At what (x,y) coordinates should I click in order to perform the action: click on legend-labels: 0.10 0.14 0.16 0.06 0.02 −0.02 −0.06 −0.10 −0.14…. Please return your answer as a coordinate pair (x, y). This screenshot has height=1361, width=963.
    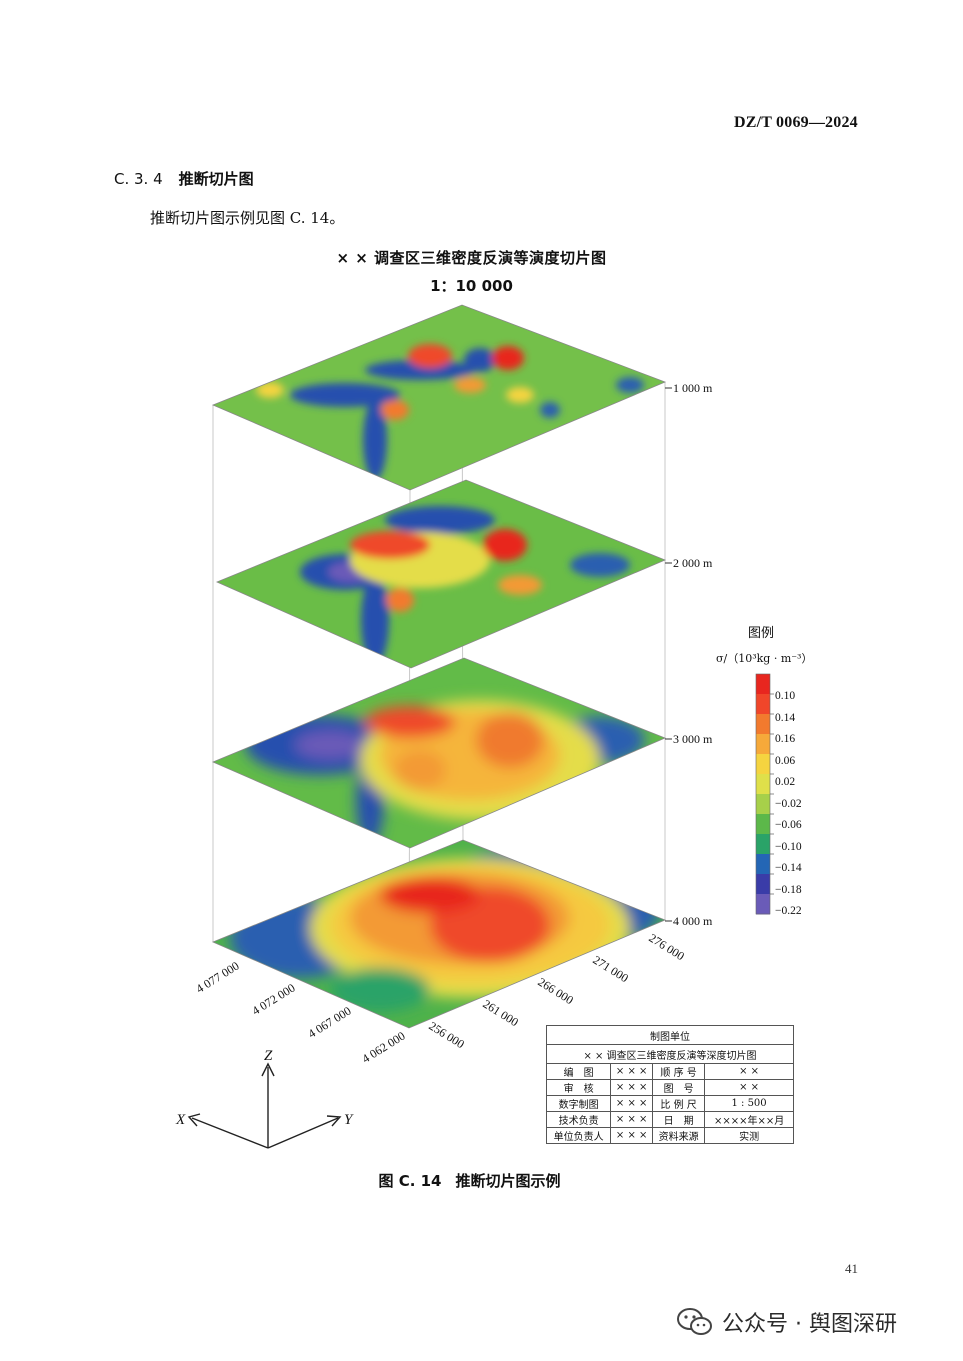
    Looking at the image, I should click on (788, 804).